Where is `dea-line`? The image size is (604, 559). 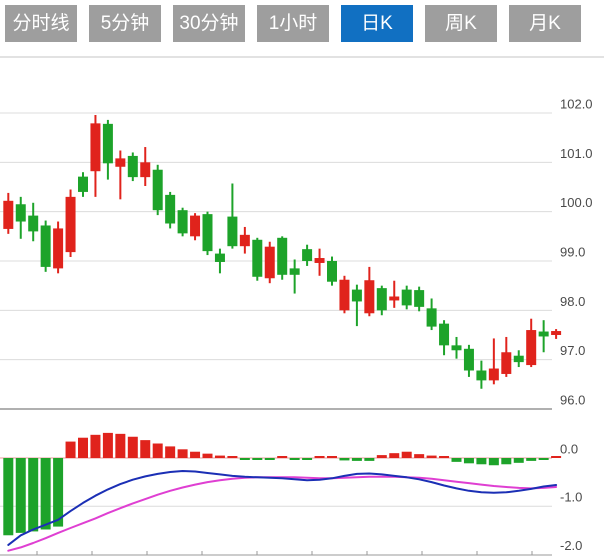
dea-line is located at coordinates (282, 513).